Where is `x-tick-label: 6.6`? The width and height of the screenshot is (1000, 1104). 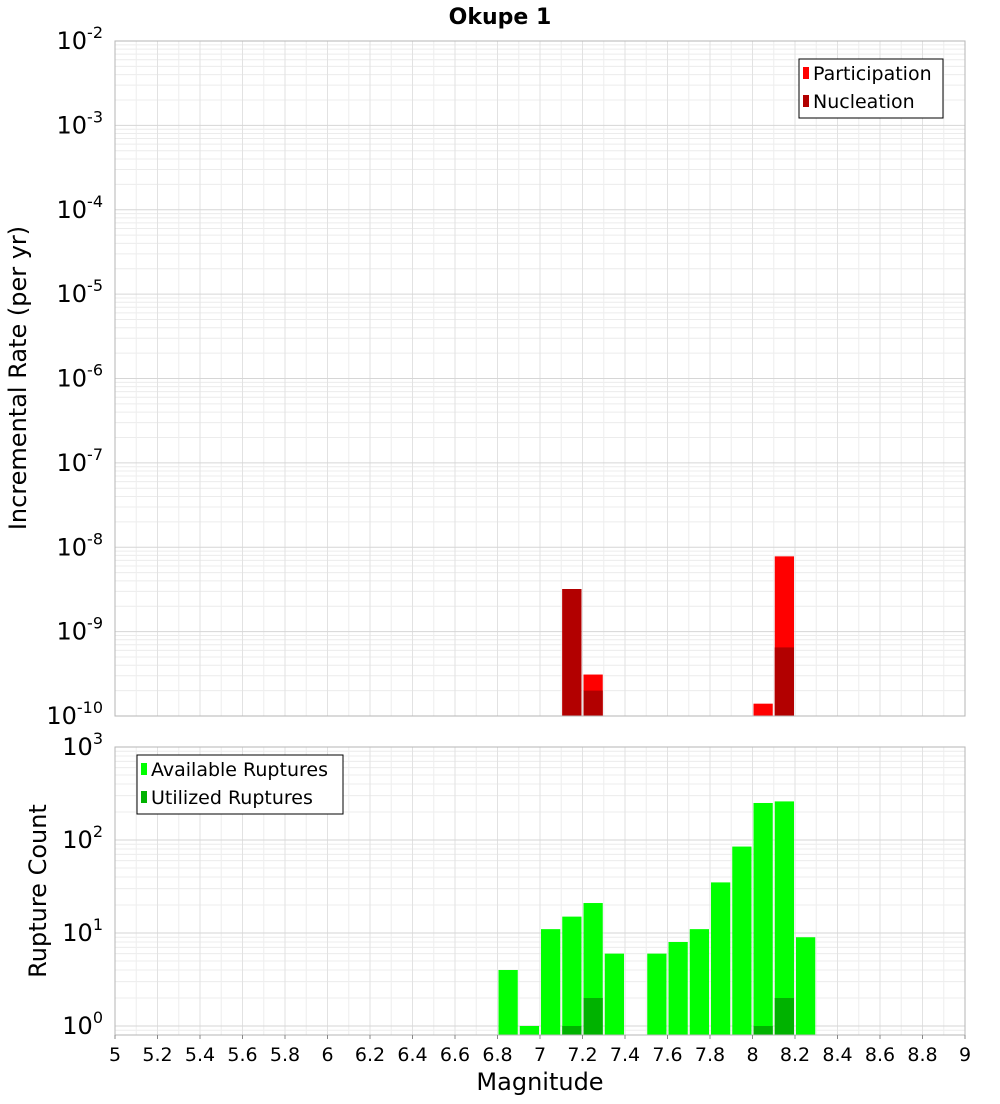
x-tick-label: 6.6 is located at coordinates (455, 1055).